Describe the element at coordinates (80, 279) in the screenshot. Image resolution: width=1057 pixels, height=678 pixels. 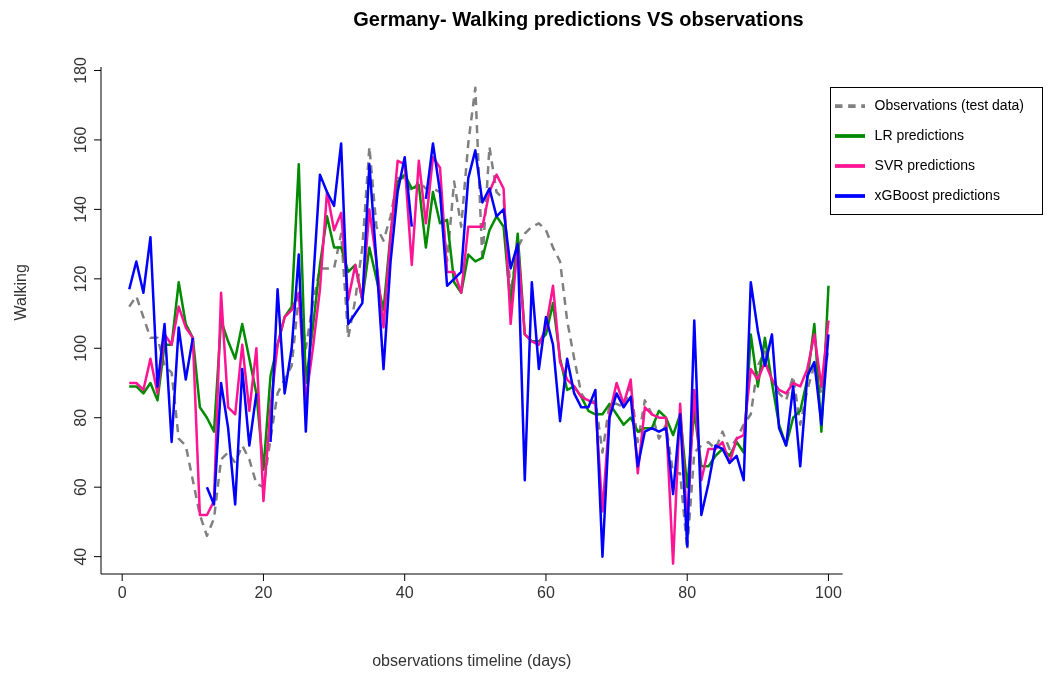
I see `y-tick-label: 120` at that location.